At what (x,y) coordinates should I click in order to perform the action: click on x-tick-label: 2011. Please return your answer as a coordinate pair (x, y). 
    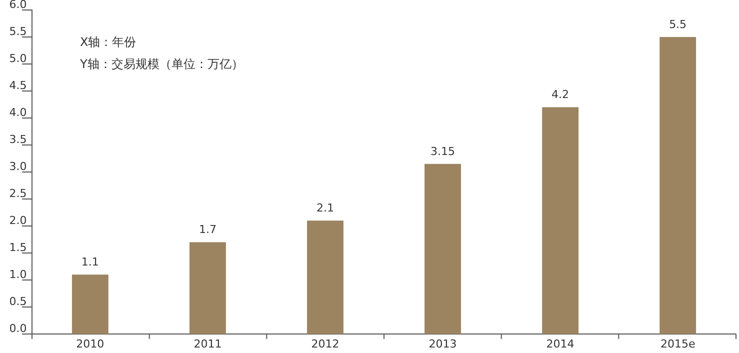
    Looking at the image, I should click on (208, 343).